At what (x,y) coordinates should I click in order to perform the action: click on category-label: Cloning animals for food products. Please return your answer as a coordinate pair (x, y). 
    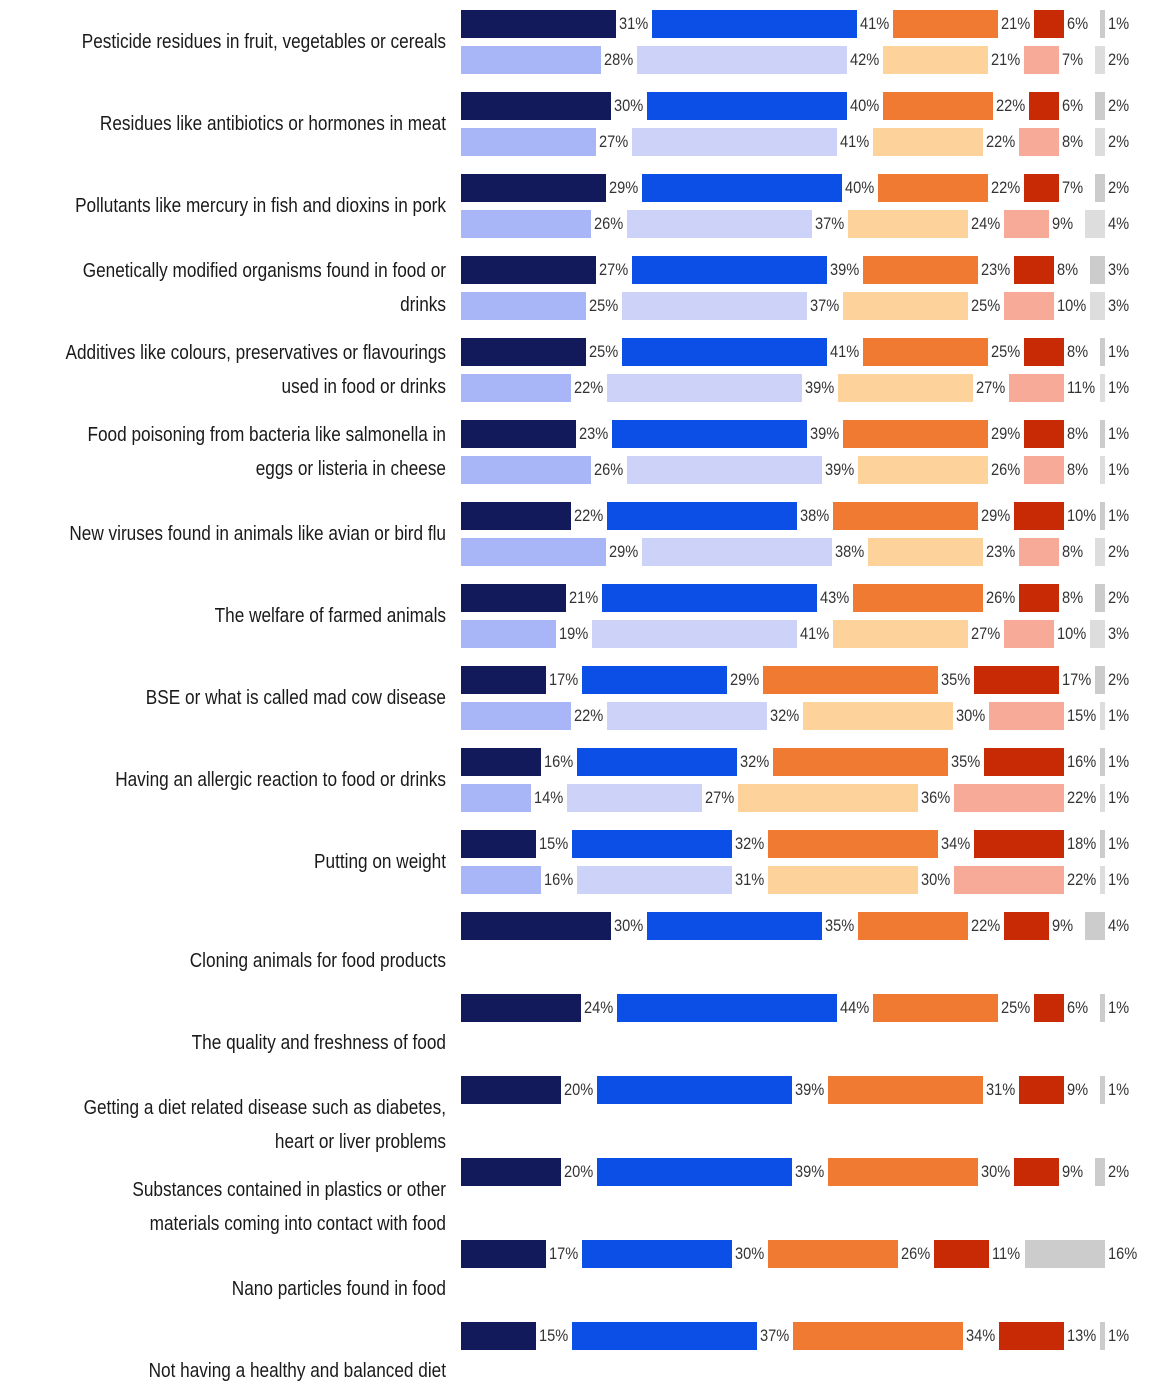
    Looking at the image, I should click on (254, 961).